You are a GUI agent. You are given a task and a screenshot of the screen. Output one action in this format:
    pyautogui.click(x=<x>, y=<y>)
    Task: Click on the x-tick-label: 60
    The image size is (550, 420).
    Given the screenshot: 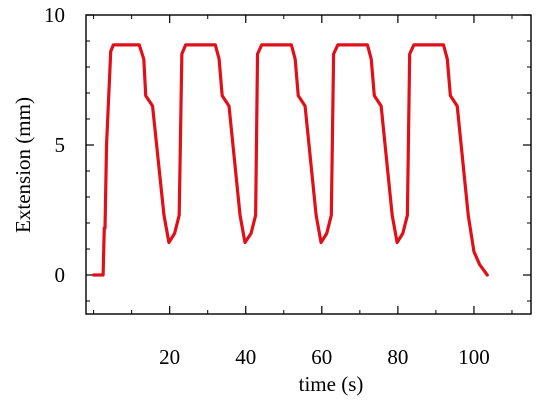 What is the action you would take?
    pyautogui.click(x=321, y=357)
    